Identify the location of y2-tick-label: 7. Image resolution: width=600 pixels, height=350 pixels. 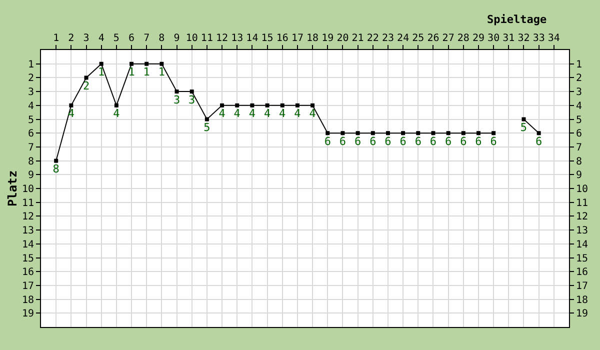
(579, 148).